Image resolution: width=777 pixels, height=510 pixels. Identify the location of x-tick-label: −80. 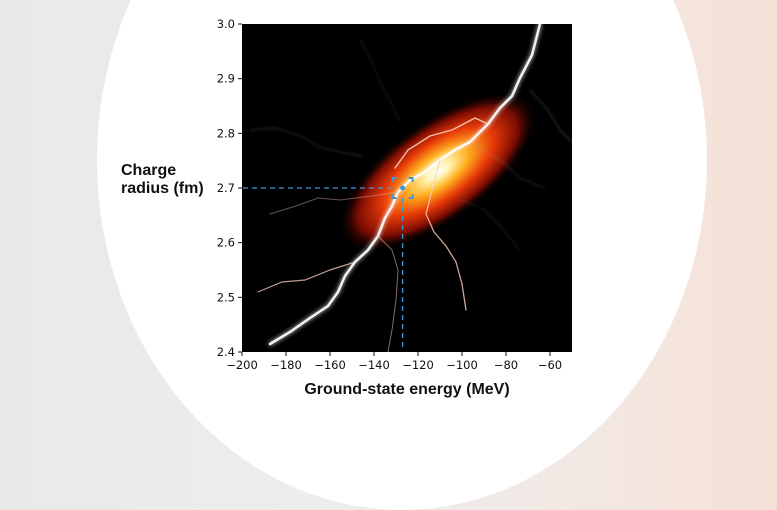
(506, 365).